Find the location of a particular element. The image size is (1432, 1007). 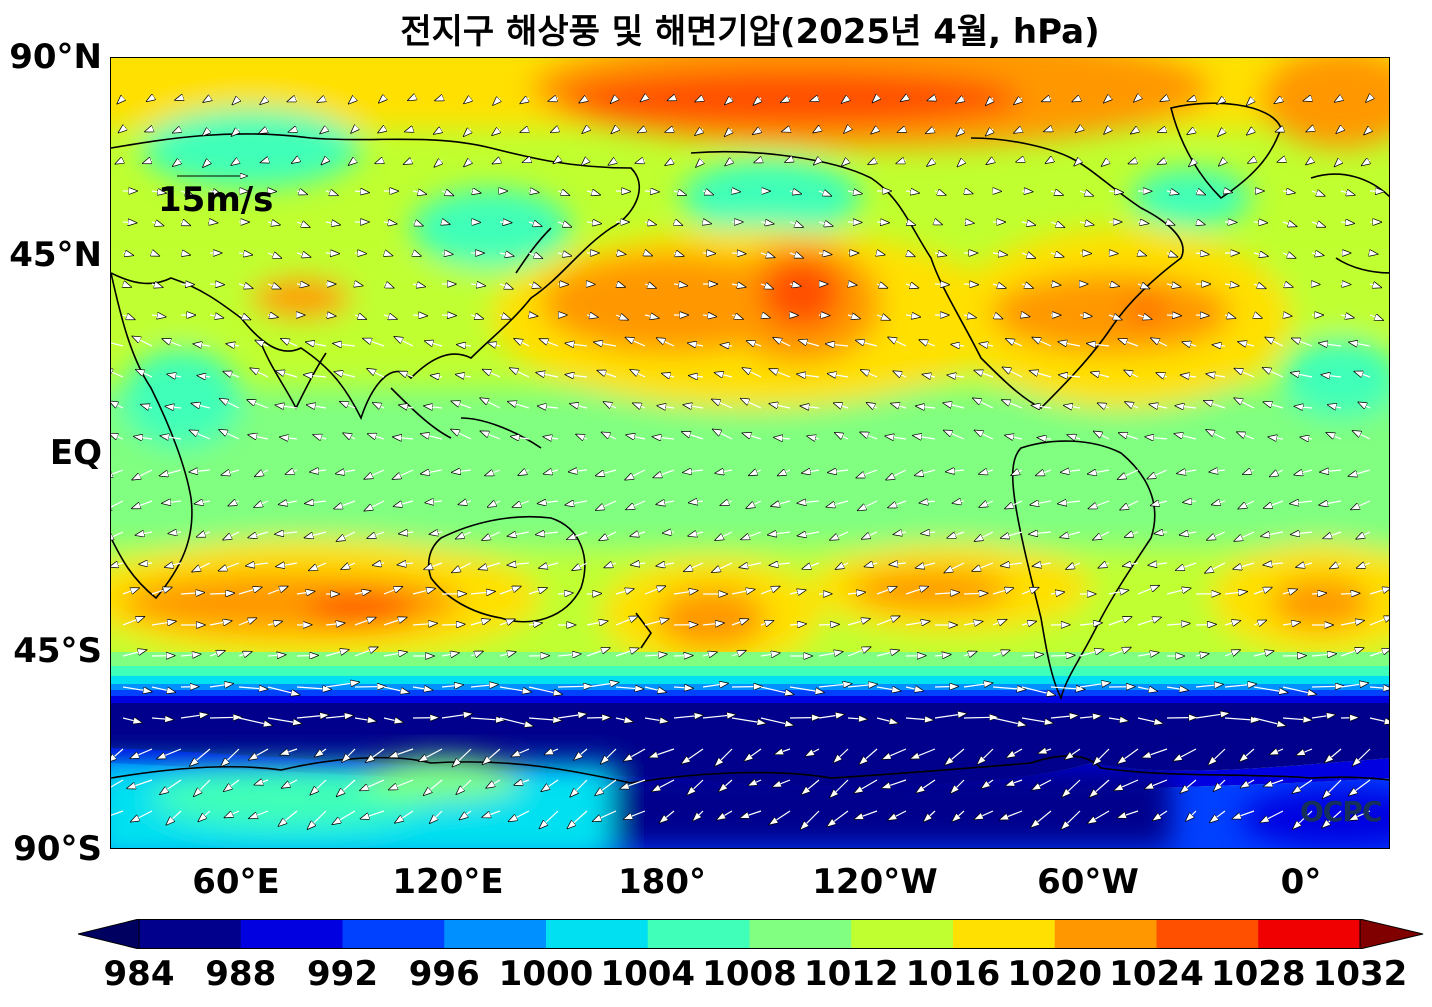

colorbar-tick-label: 1012 is located at coordinates (851, 974).